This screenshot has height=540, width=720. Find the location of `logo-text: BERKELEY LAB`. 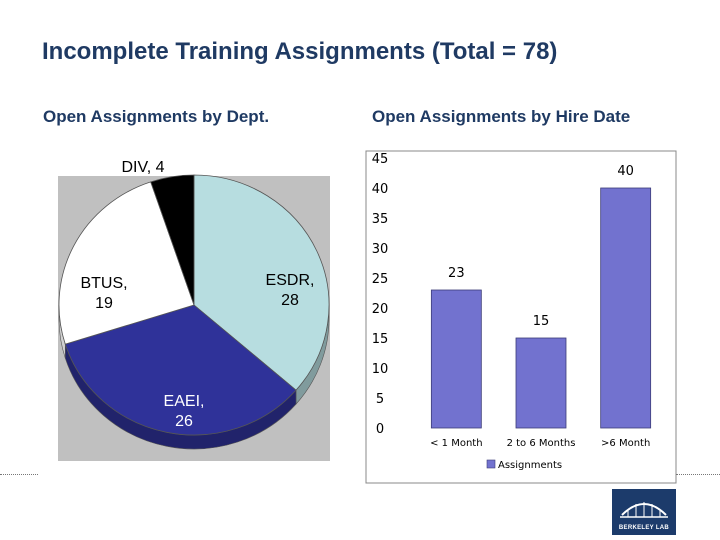

logo-text: BERKELEY LAB is located at coordinates (644, 528).